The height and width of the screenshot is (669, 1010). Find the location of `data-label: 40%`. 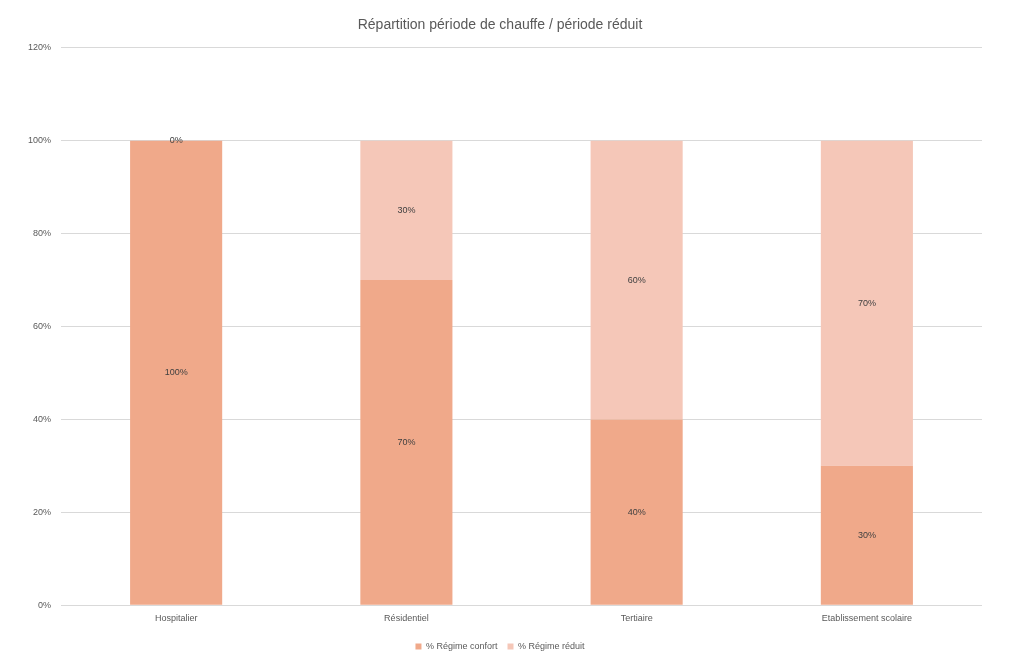

data-label: 40% is located at coordinates (636, 511).